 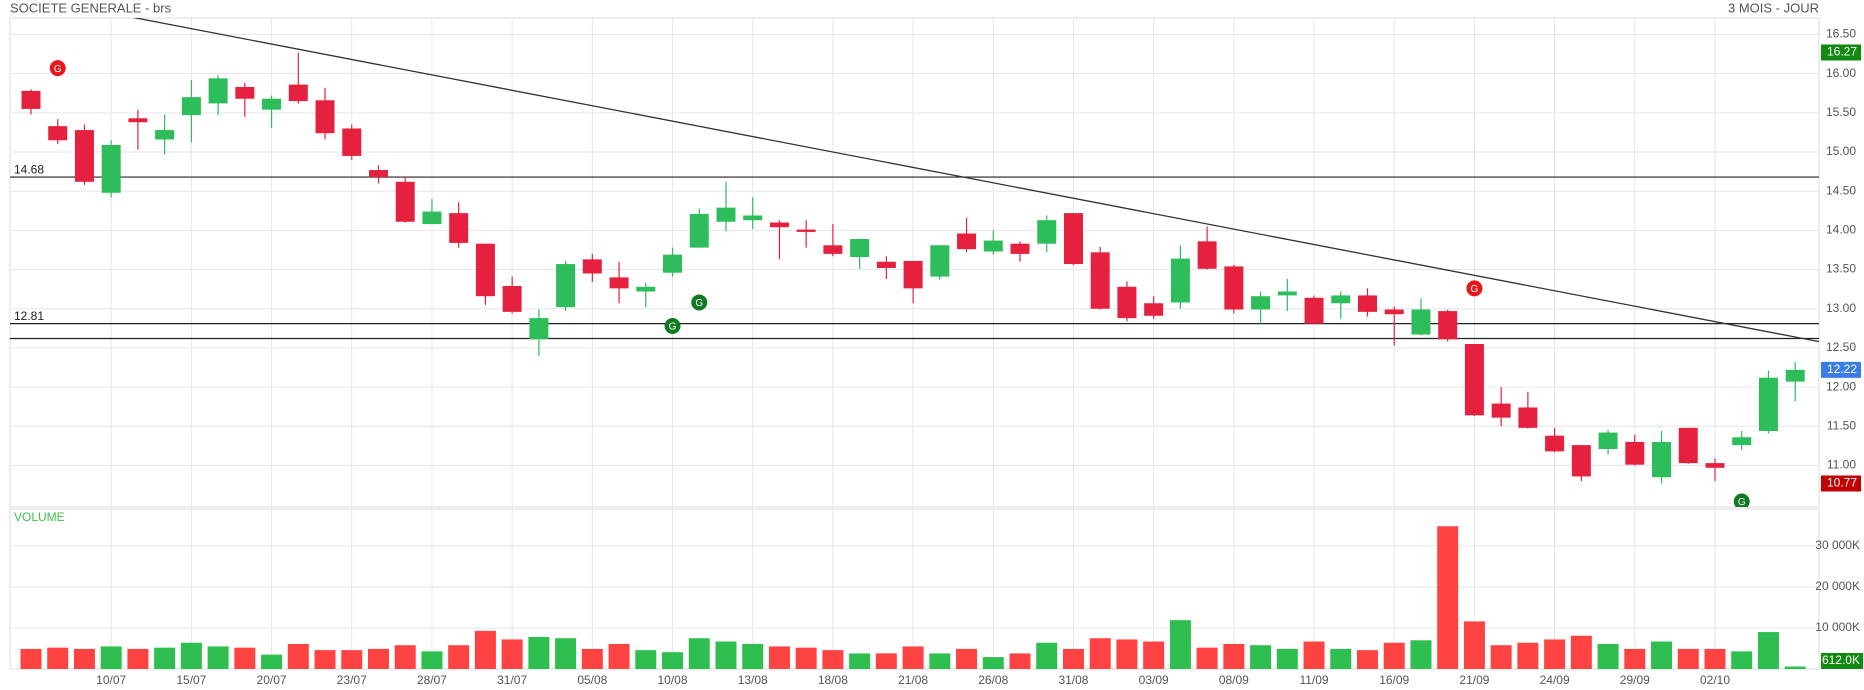 I want to click on y-tick-label: 16.50, so click(x=1841, y=34).